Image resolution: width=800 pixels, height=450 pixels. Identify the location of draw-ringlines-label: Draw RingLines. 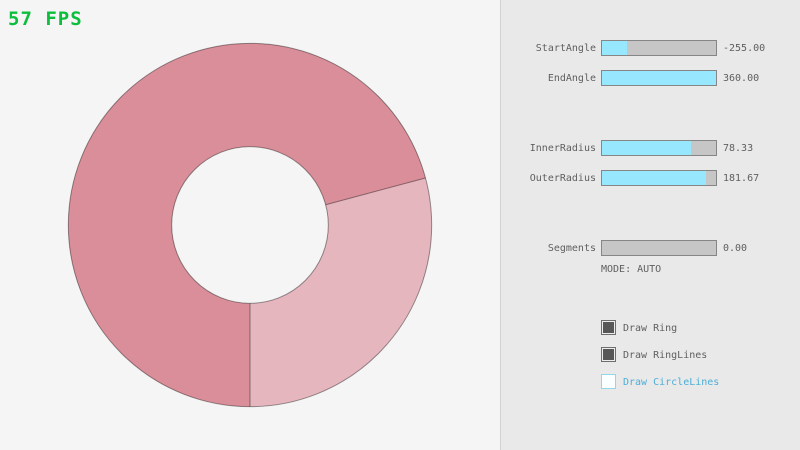
(665, 355).